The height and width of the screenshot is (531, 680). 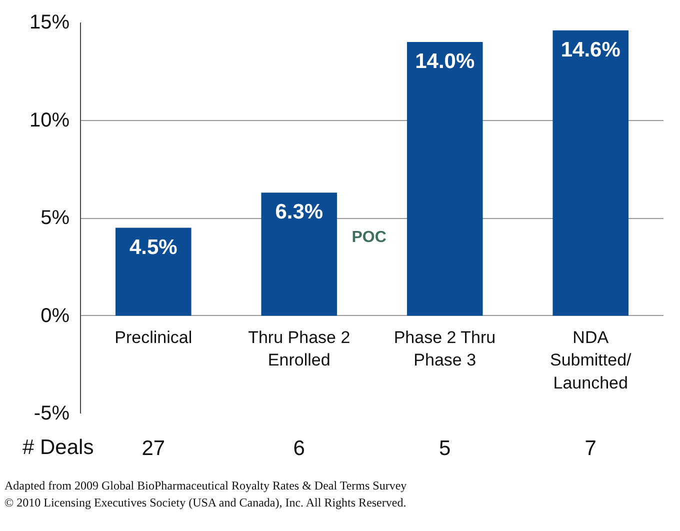 I want to click on data-label: 14.0%, so click(x=445, y=62).